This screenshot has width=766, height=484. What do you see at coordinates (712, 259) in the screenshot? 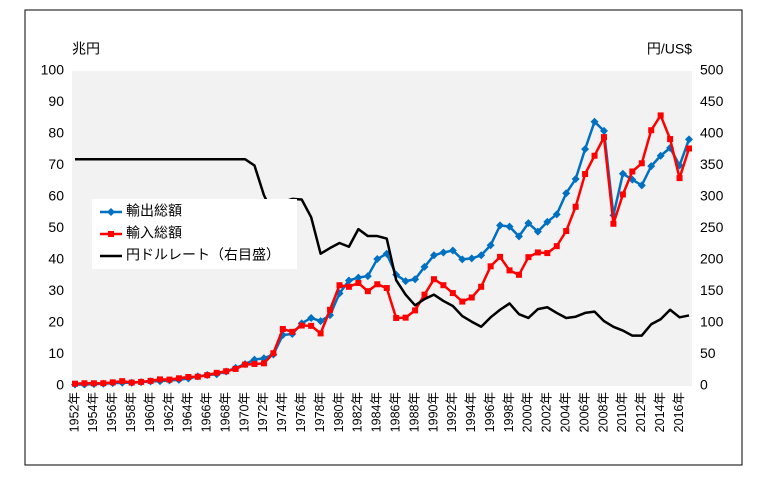
I see `y2-tick-label: 200` at bounding box center [712, 259].